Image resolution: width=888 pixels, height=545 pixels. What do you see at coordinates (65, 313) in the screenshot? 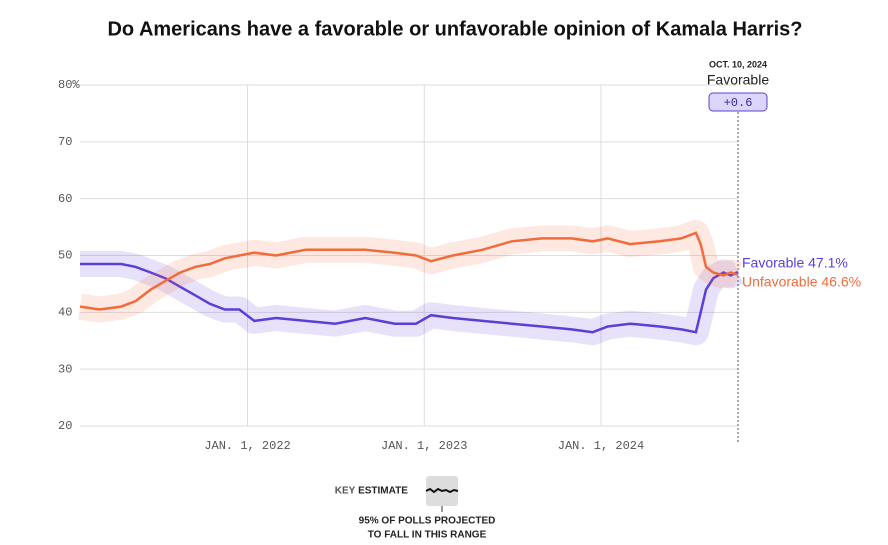
I see `y-tick-label: 40` at bounding box center [65, 313].